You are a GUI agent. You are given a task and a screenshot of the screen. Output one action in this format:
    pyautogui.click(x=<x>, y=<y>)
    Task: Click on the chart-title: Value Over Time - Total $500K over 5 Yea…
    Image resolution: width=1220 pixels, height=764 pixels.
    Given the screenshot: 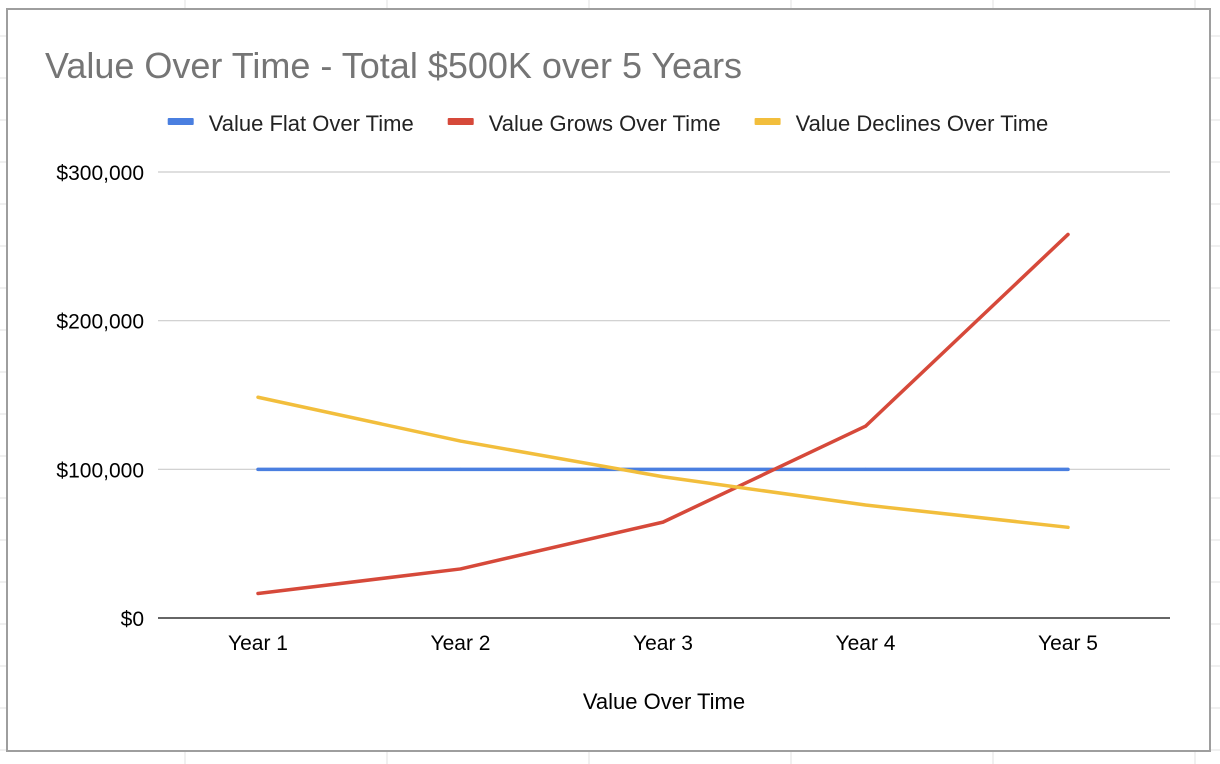 What is the action you would take?
    pyautogui.click(x=393, y=65)
    